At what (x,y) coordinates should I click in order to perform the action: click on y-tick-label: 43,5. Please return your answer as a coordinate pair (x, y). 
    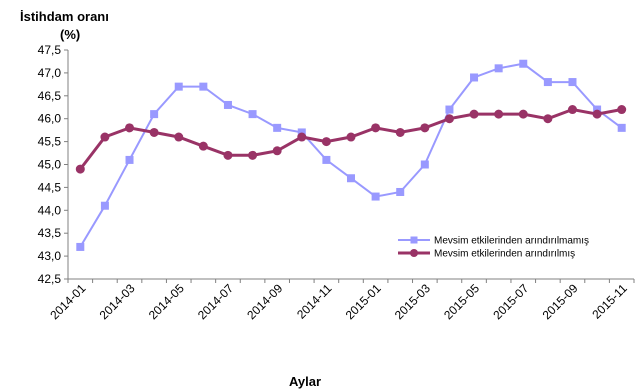
    Looking at the image, I should click on (50, 233).